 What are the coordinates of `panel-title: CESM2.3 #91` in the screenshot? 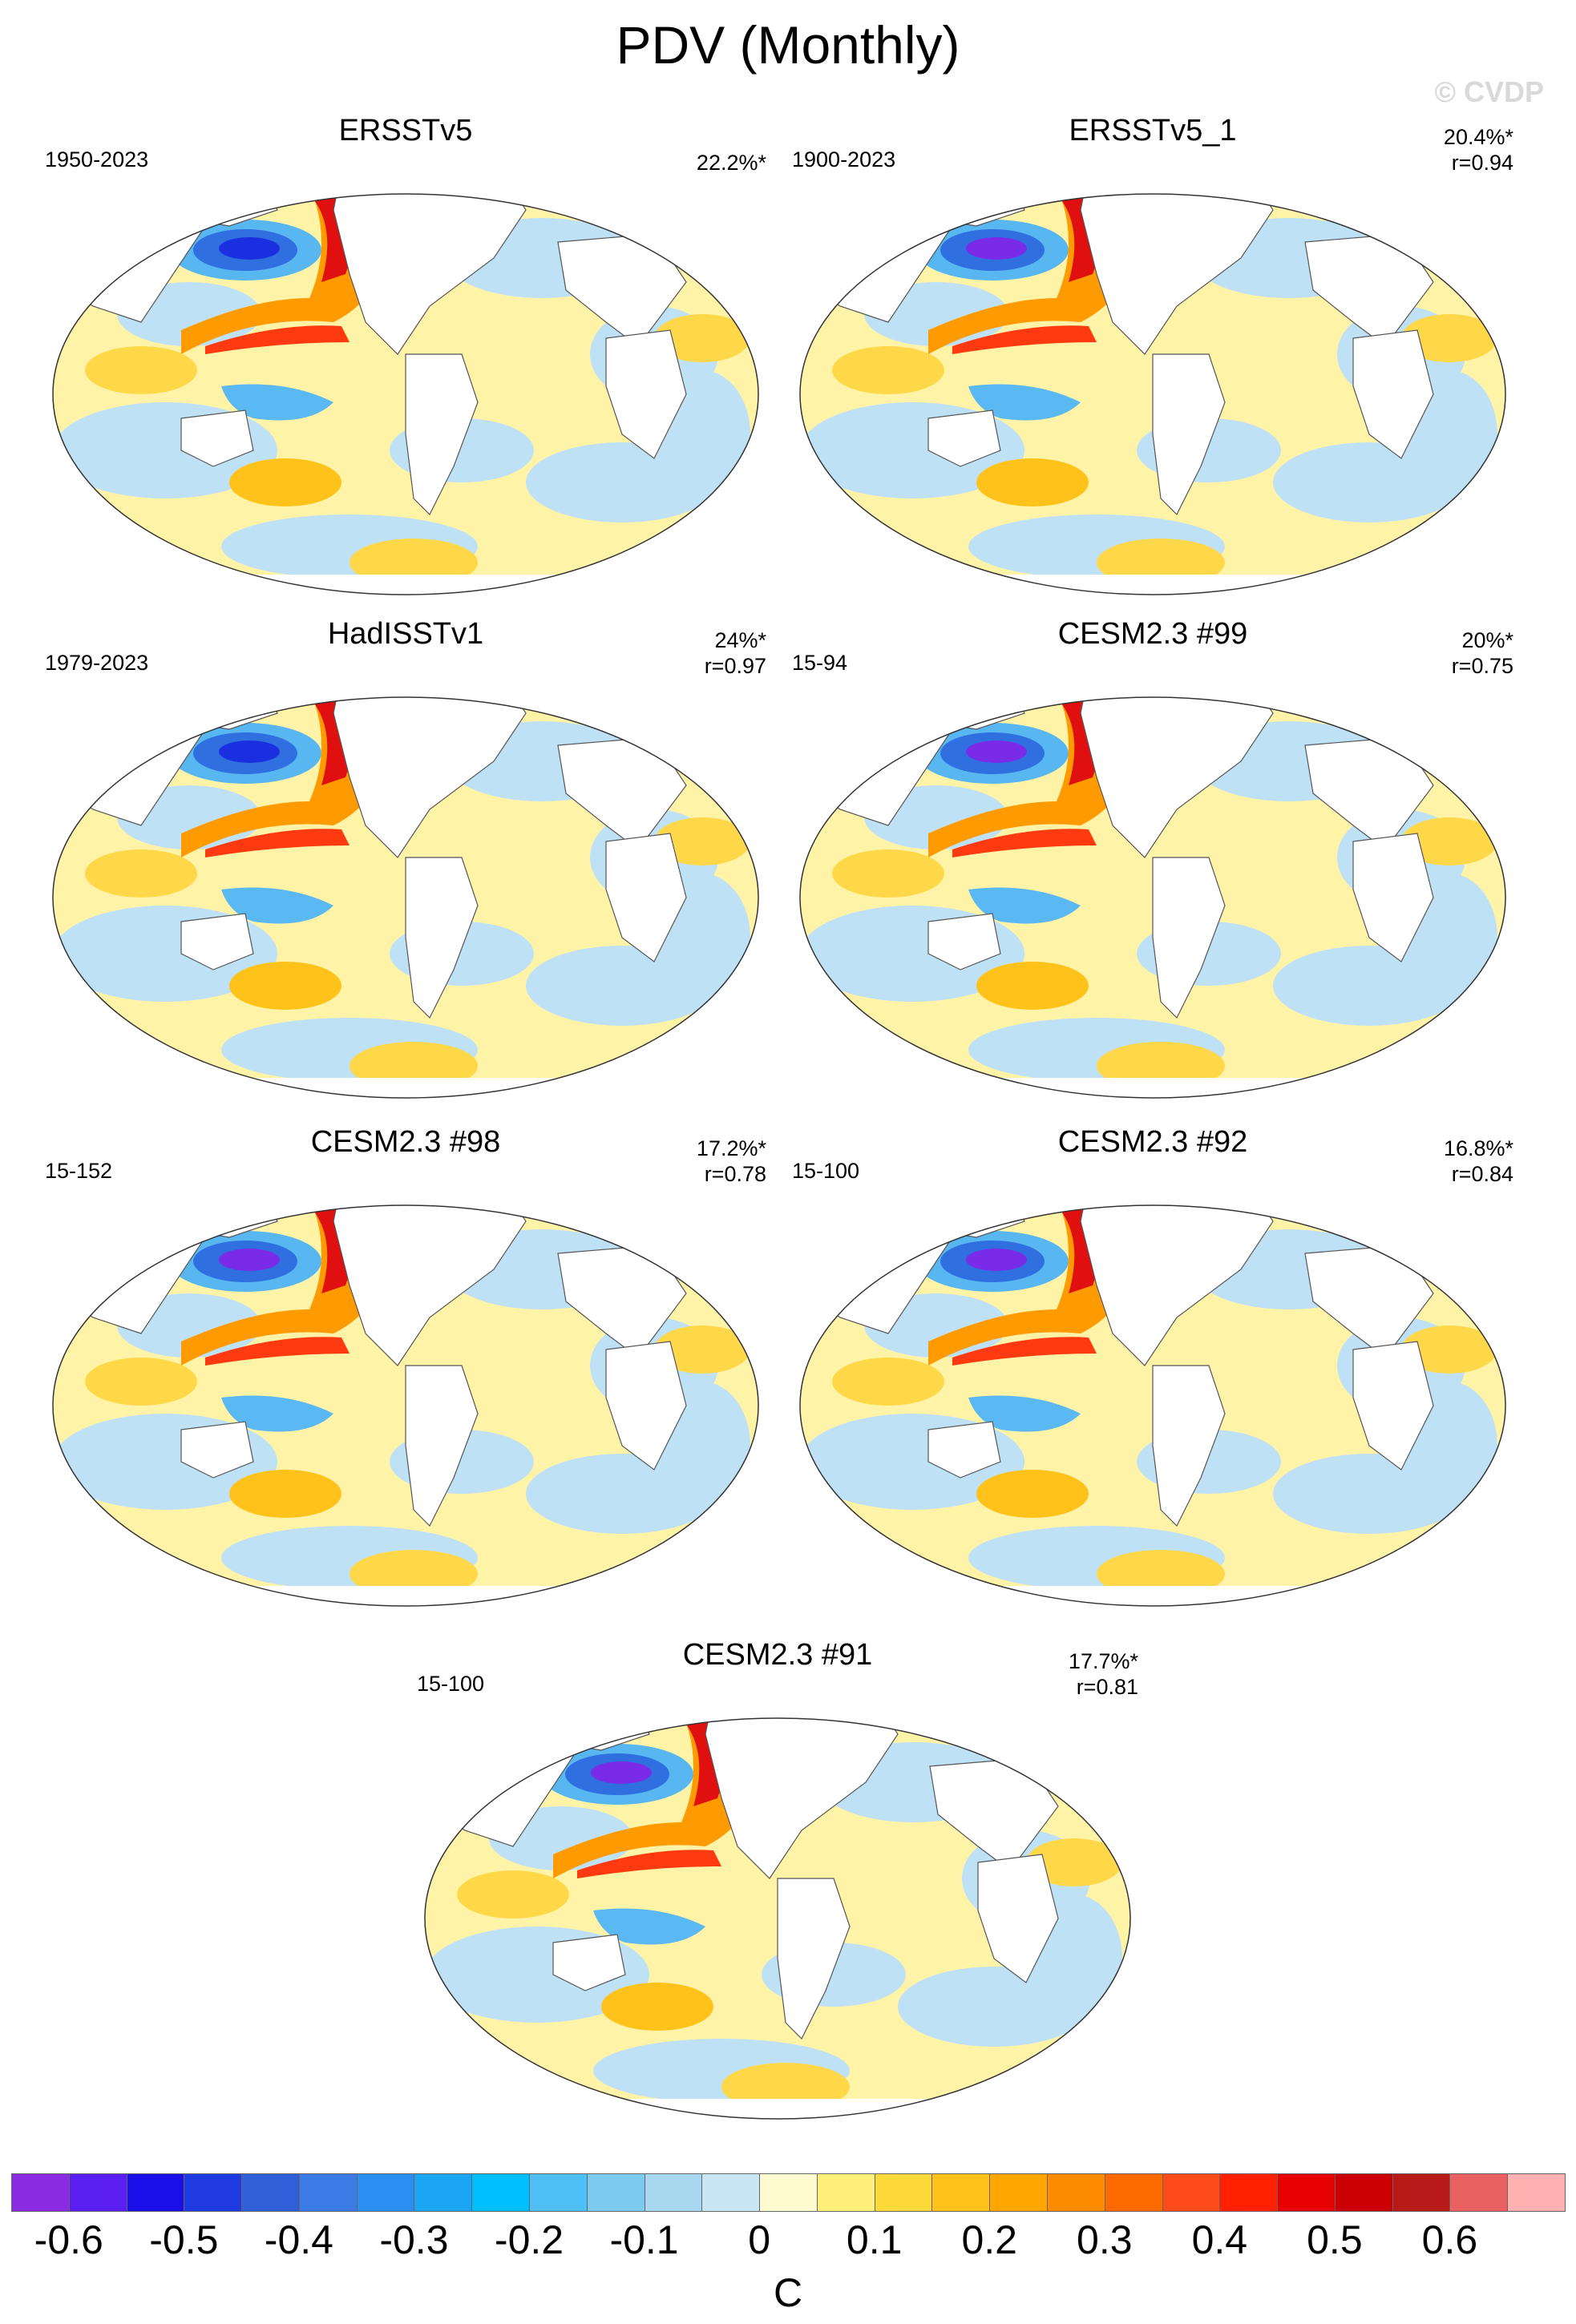 It's located at (777, 1655).